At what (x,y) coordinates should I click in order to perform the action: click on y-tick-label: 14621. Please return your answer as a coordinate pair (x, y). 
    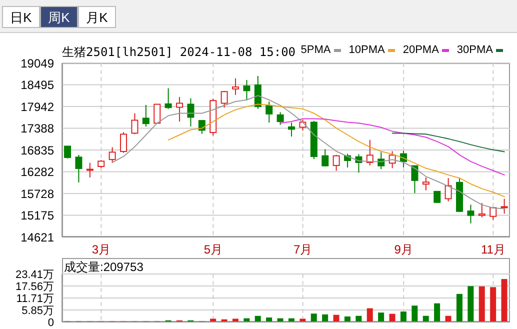
    Looking at the image, I should click on (37, 237).